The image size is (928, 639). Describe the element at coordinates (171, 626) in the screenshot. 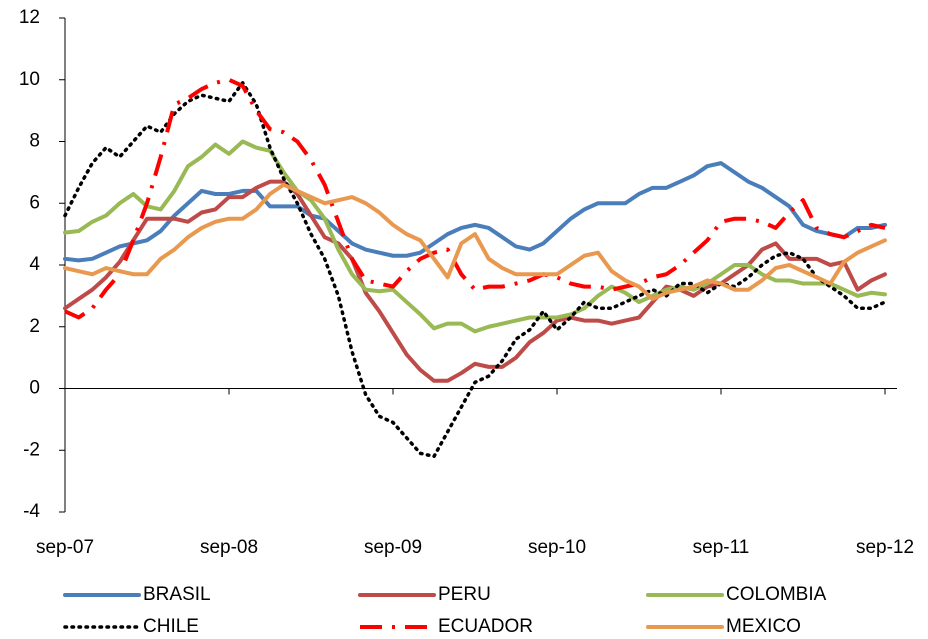

I see `legend-label: CHILE` at that location.